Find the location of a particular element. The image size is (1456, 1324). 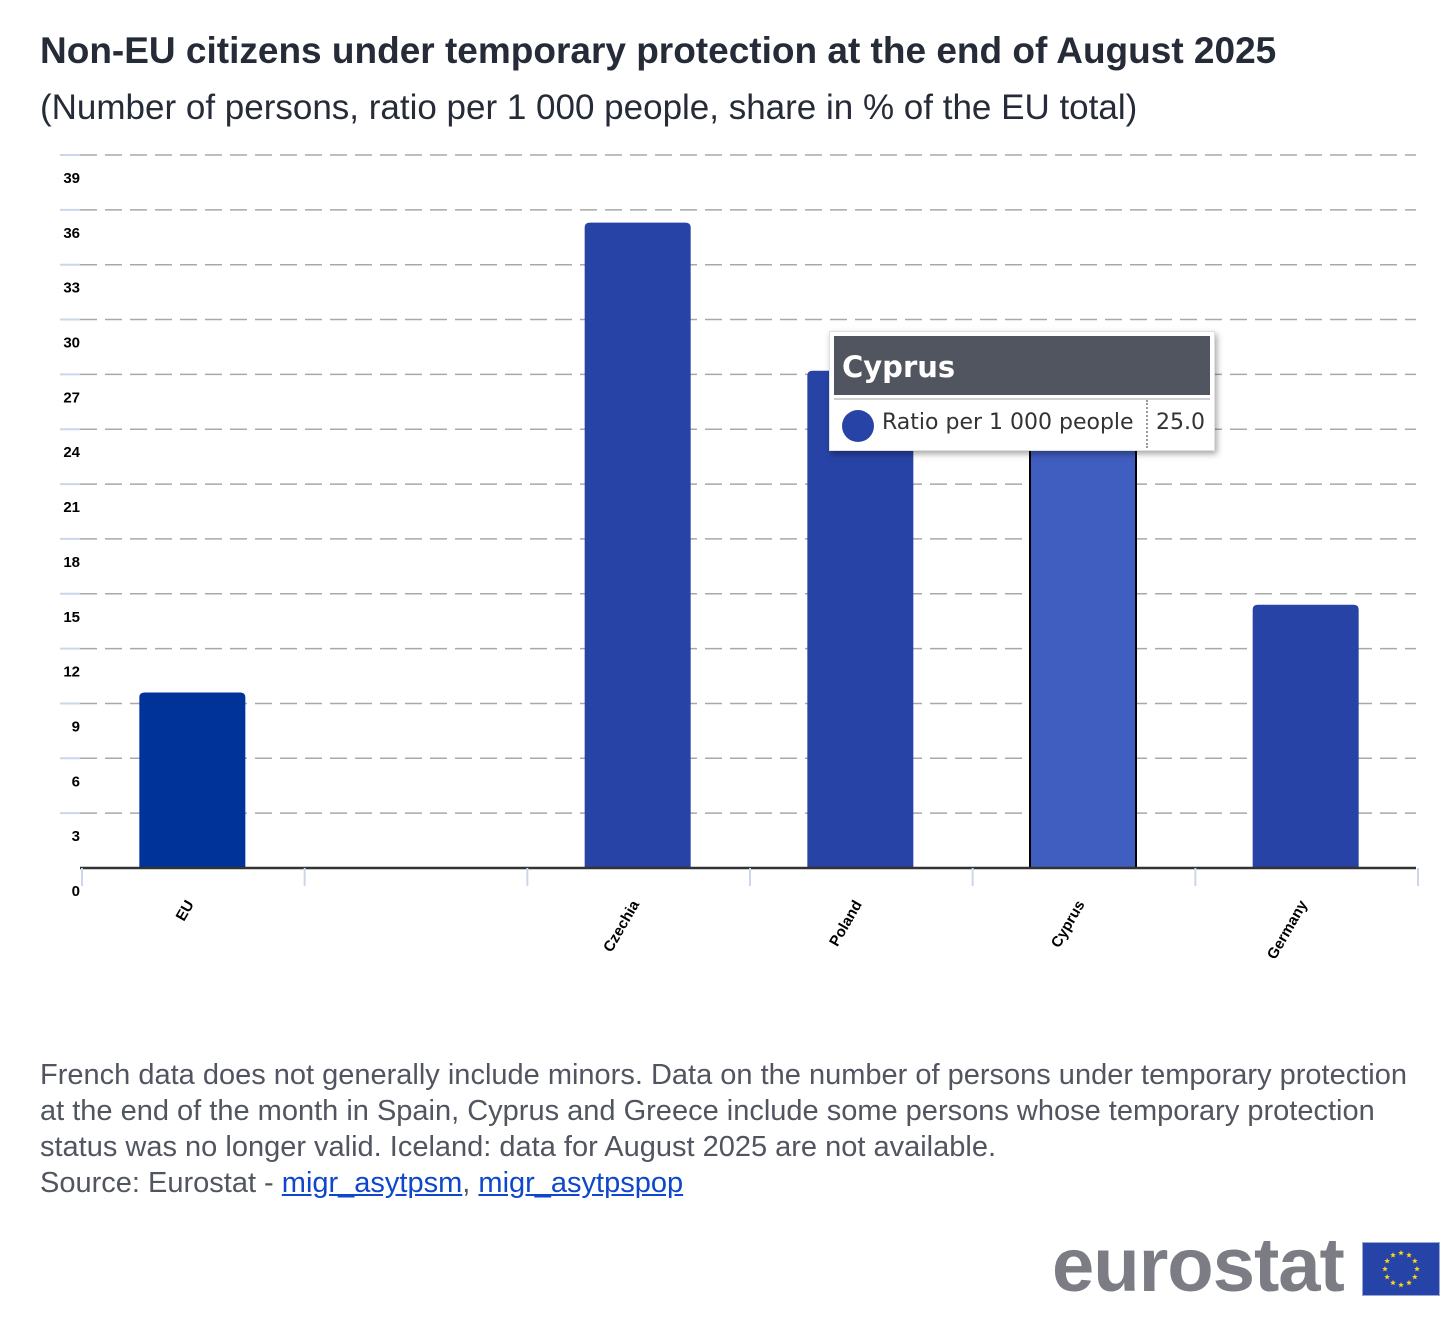

bar-czechia is located at coordinates (637, 545).